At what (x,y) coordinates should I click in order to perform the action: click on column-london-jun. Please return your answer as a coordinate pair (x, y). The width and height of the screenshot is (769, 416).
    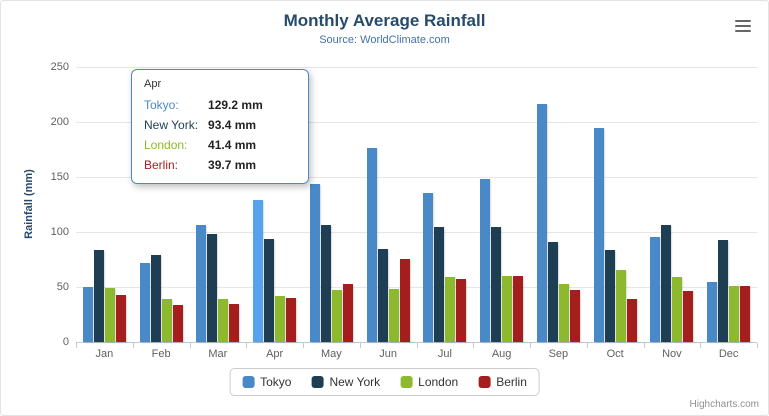
    Looking at the image, I should click on (393, 315).